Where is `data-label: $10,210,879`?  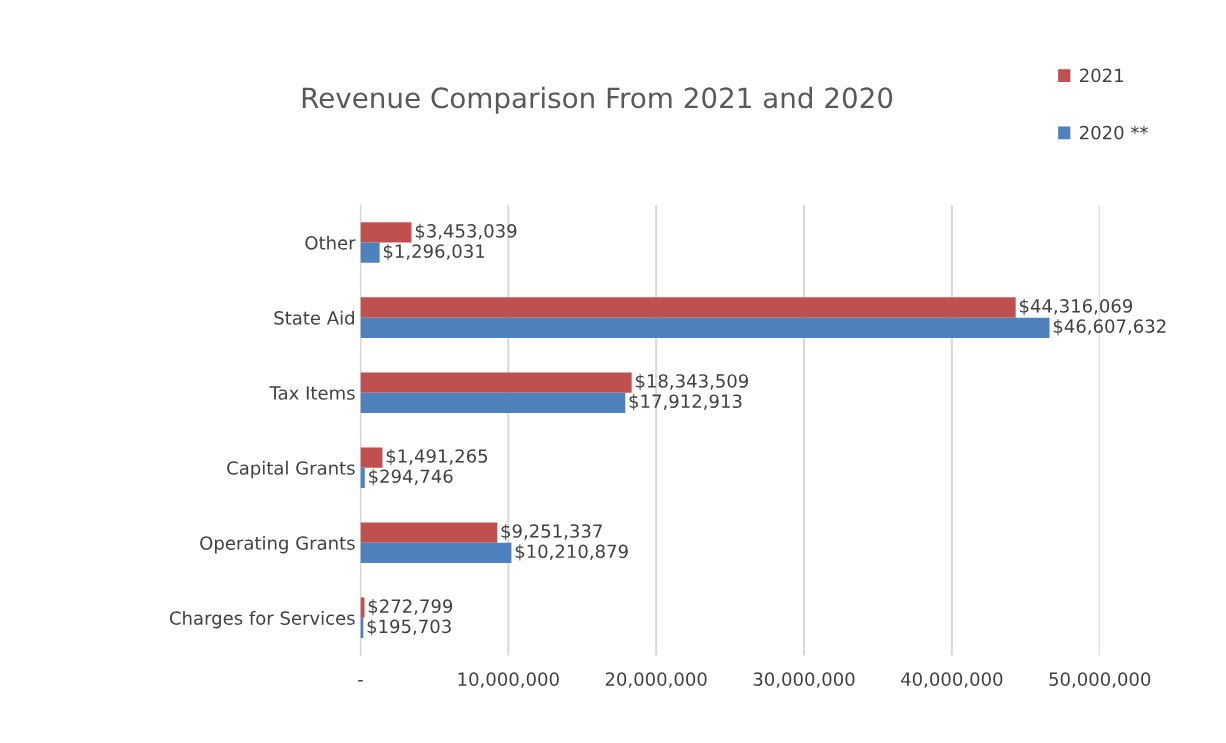
data-label: $10,210,879 is located at coordinates (571, 552).